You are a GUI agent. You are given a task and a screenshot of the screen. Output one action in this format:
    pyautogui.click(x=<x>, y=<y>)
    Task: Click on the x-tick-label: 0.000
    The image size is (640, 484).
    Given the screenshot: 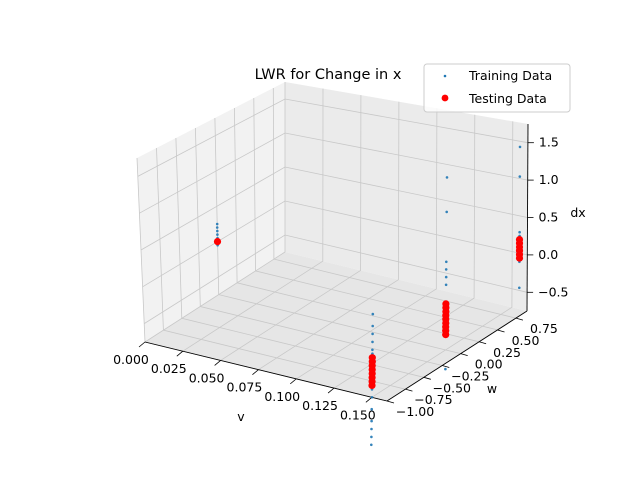 What is the action you would take?
    pyautogui.click(x=131, y=359)
    